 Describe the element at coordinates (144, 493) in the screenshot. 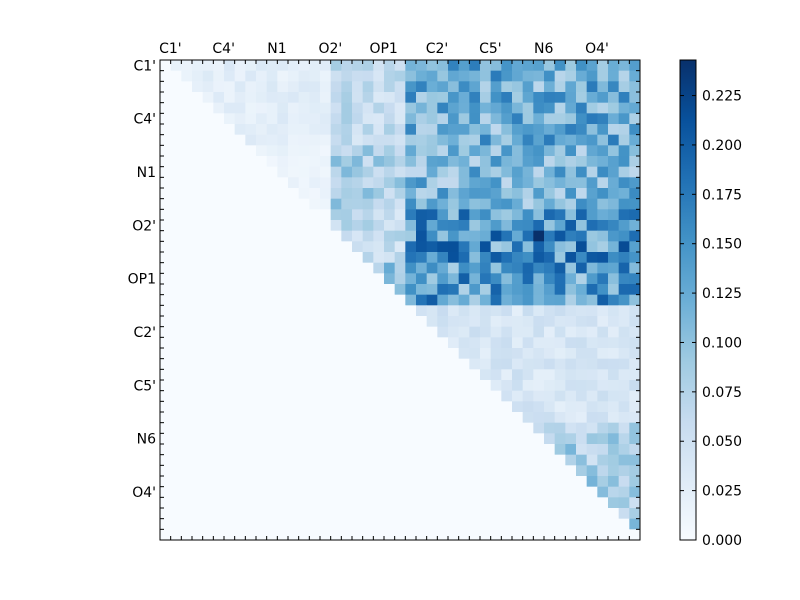

I see `y-tick-label: O4'` at that location.